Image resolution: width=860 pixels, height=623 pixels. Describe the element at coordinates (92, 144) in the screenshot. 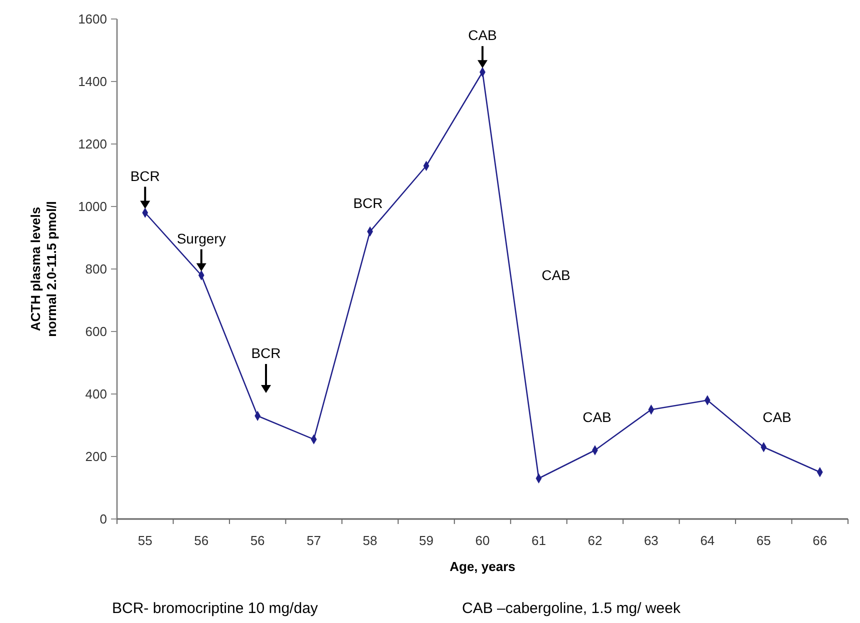

I see `y-tick-label: 1200` at that location.